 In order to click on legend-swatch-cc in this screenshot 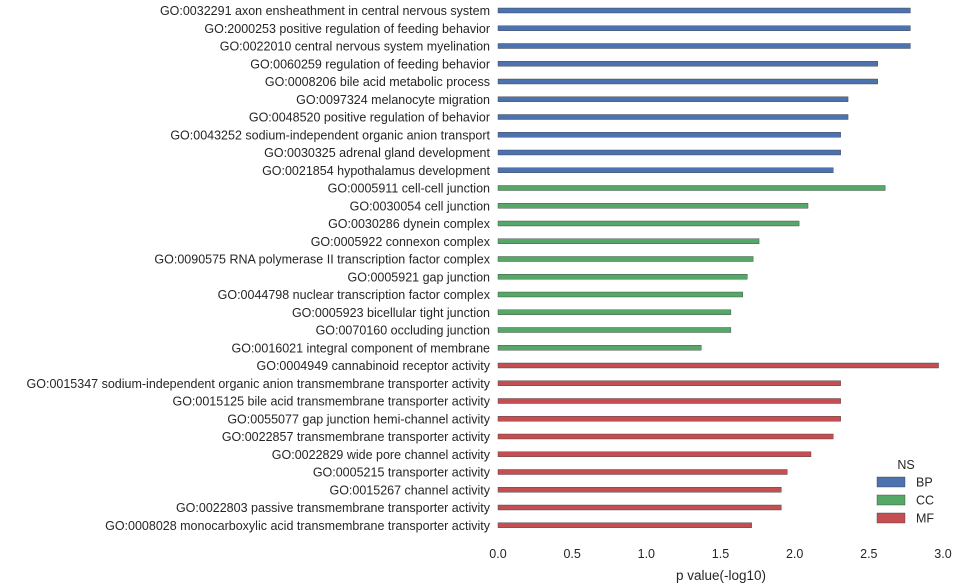, I will do `click(891, 500)`.